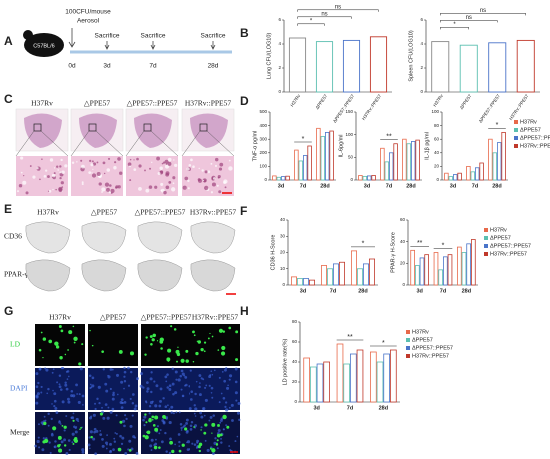 The height and width of the screenshot is (459, 550). What do you see at coordinates (311, 21) in the screenshot?
I see `significance-label: *` at bounding box center [311, 21].